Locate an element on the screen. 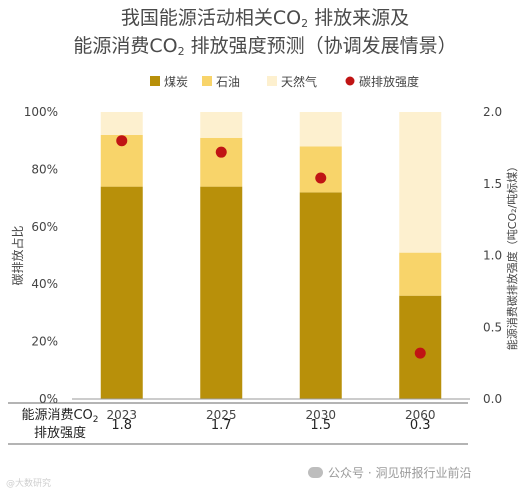 The image size is (530, 494). y-tick-label: 20% is located at coordinates (44, 342).